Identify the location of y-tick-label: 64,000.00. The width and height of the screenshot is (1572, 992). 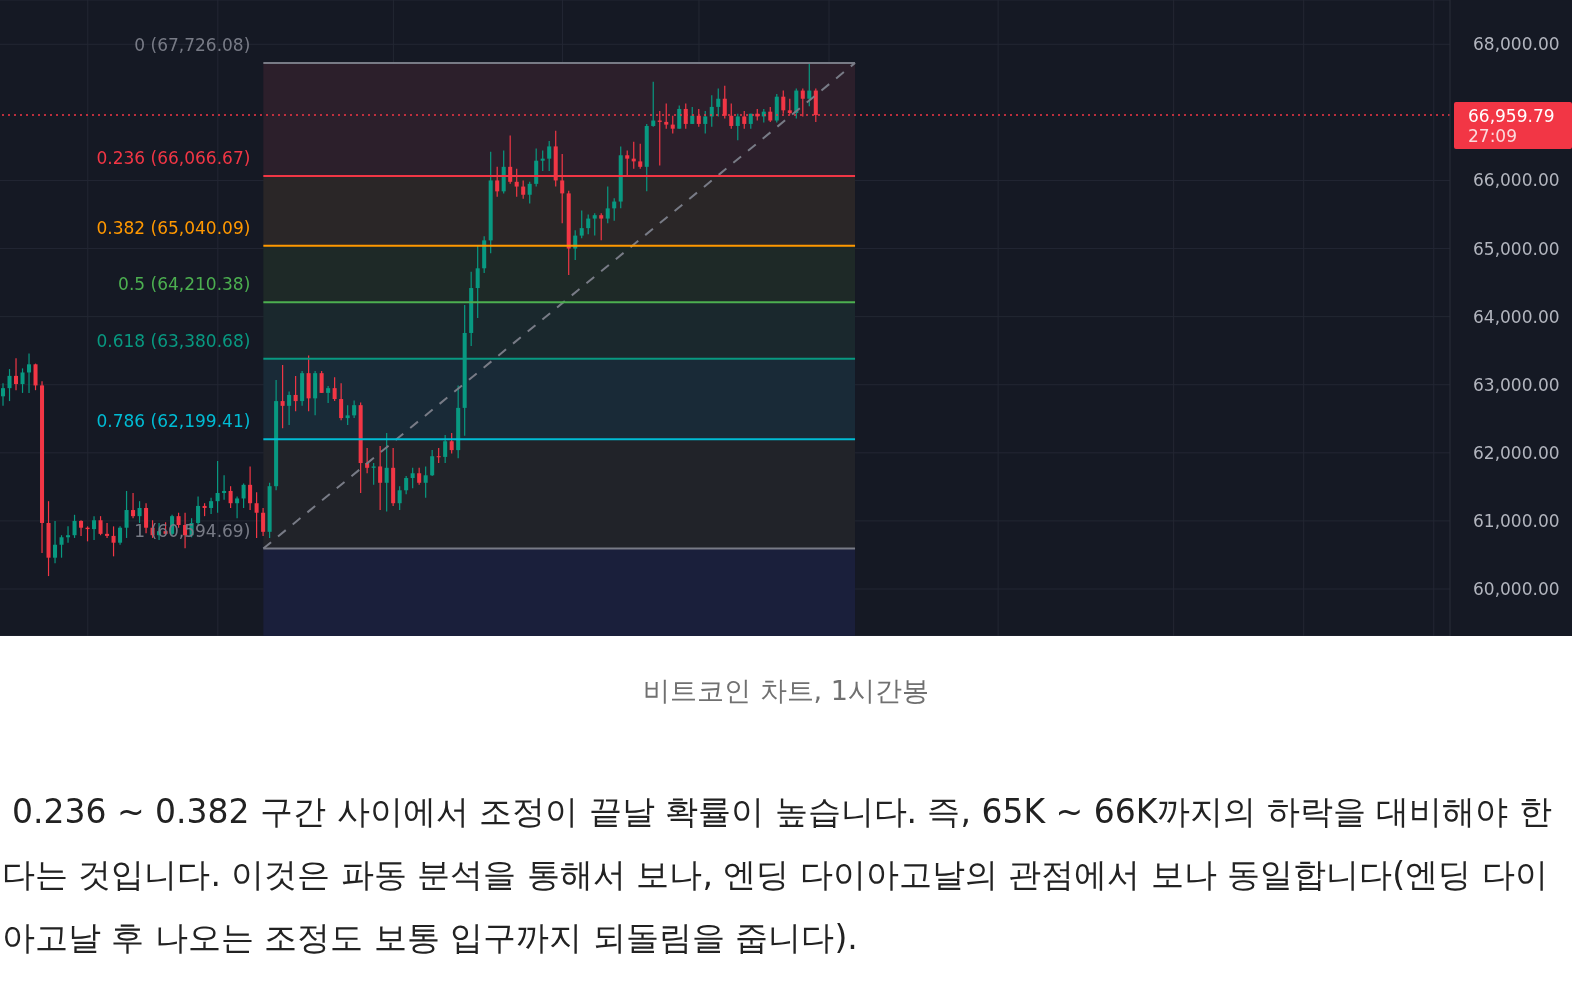
(1516, 316).